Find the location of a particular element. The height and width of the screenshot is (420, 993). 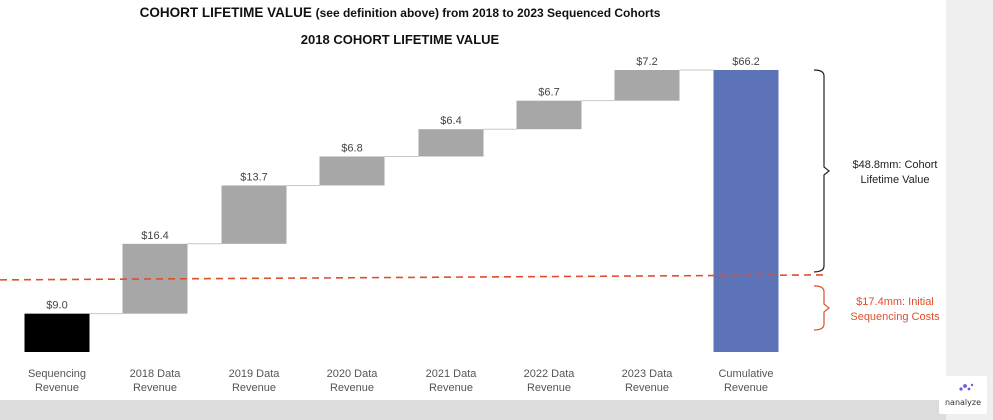

category-label-5: 2022 Data Revenue is located at coordinates (550, 381).